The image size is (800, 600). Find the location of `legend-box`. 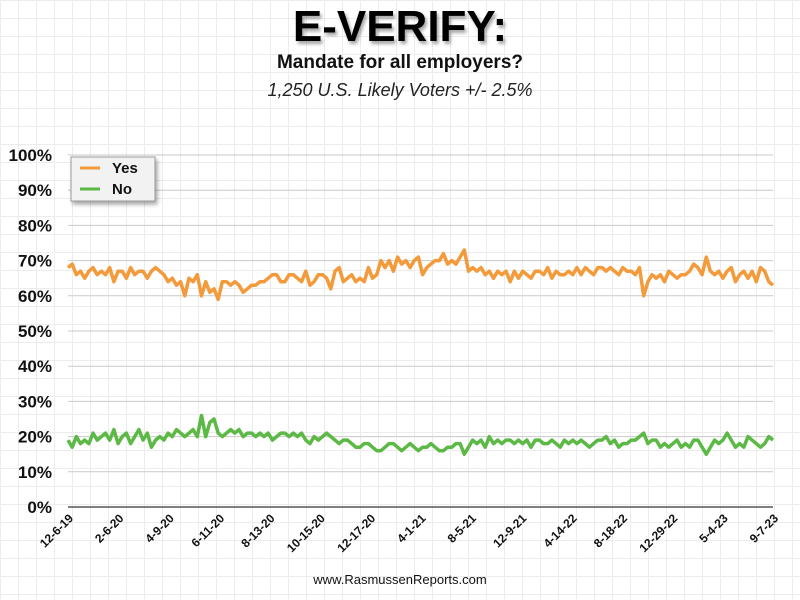

legend-box is located at coordinates (113, 179).